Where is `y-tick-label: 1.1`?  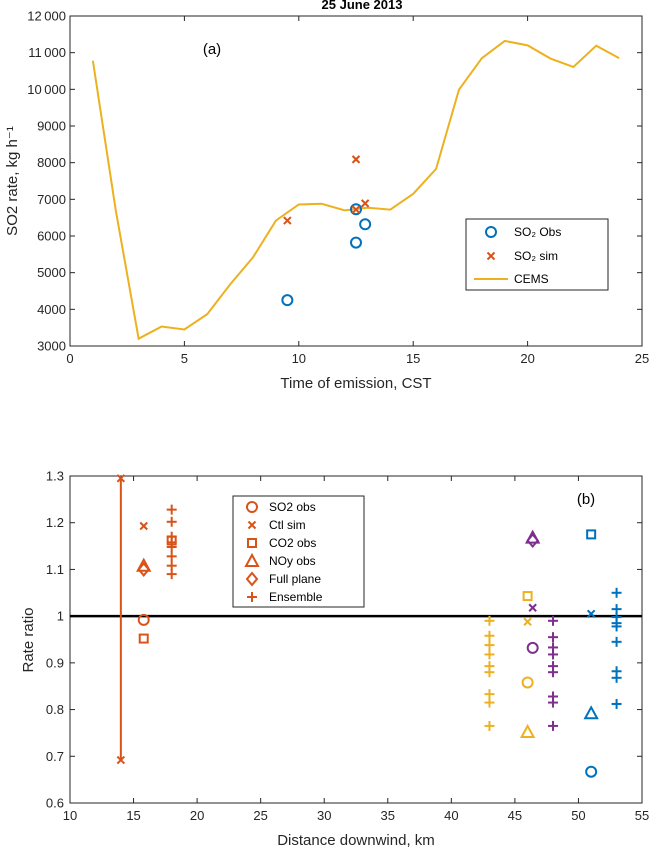 y-tick-label: 1.1 is located at coordinates (55, 569).